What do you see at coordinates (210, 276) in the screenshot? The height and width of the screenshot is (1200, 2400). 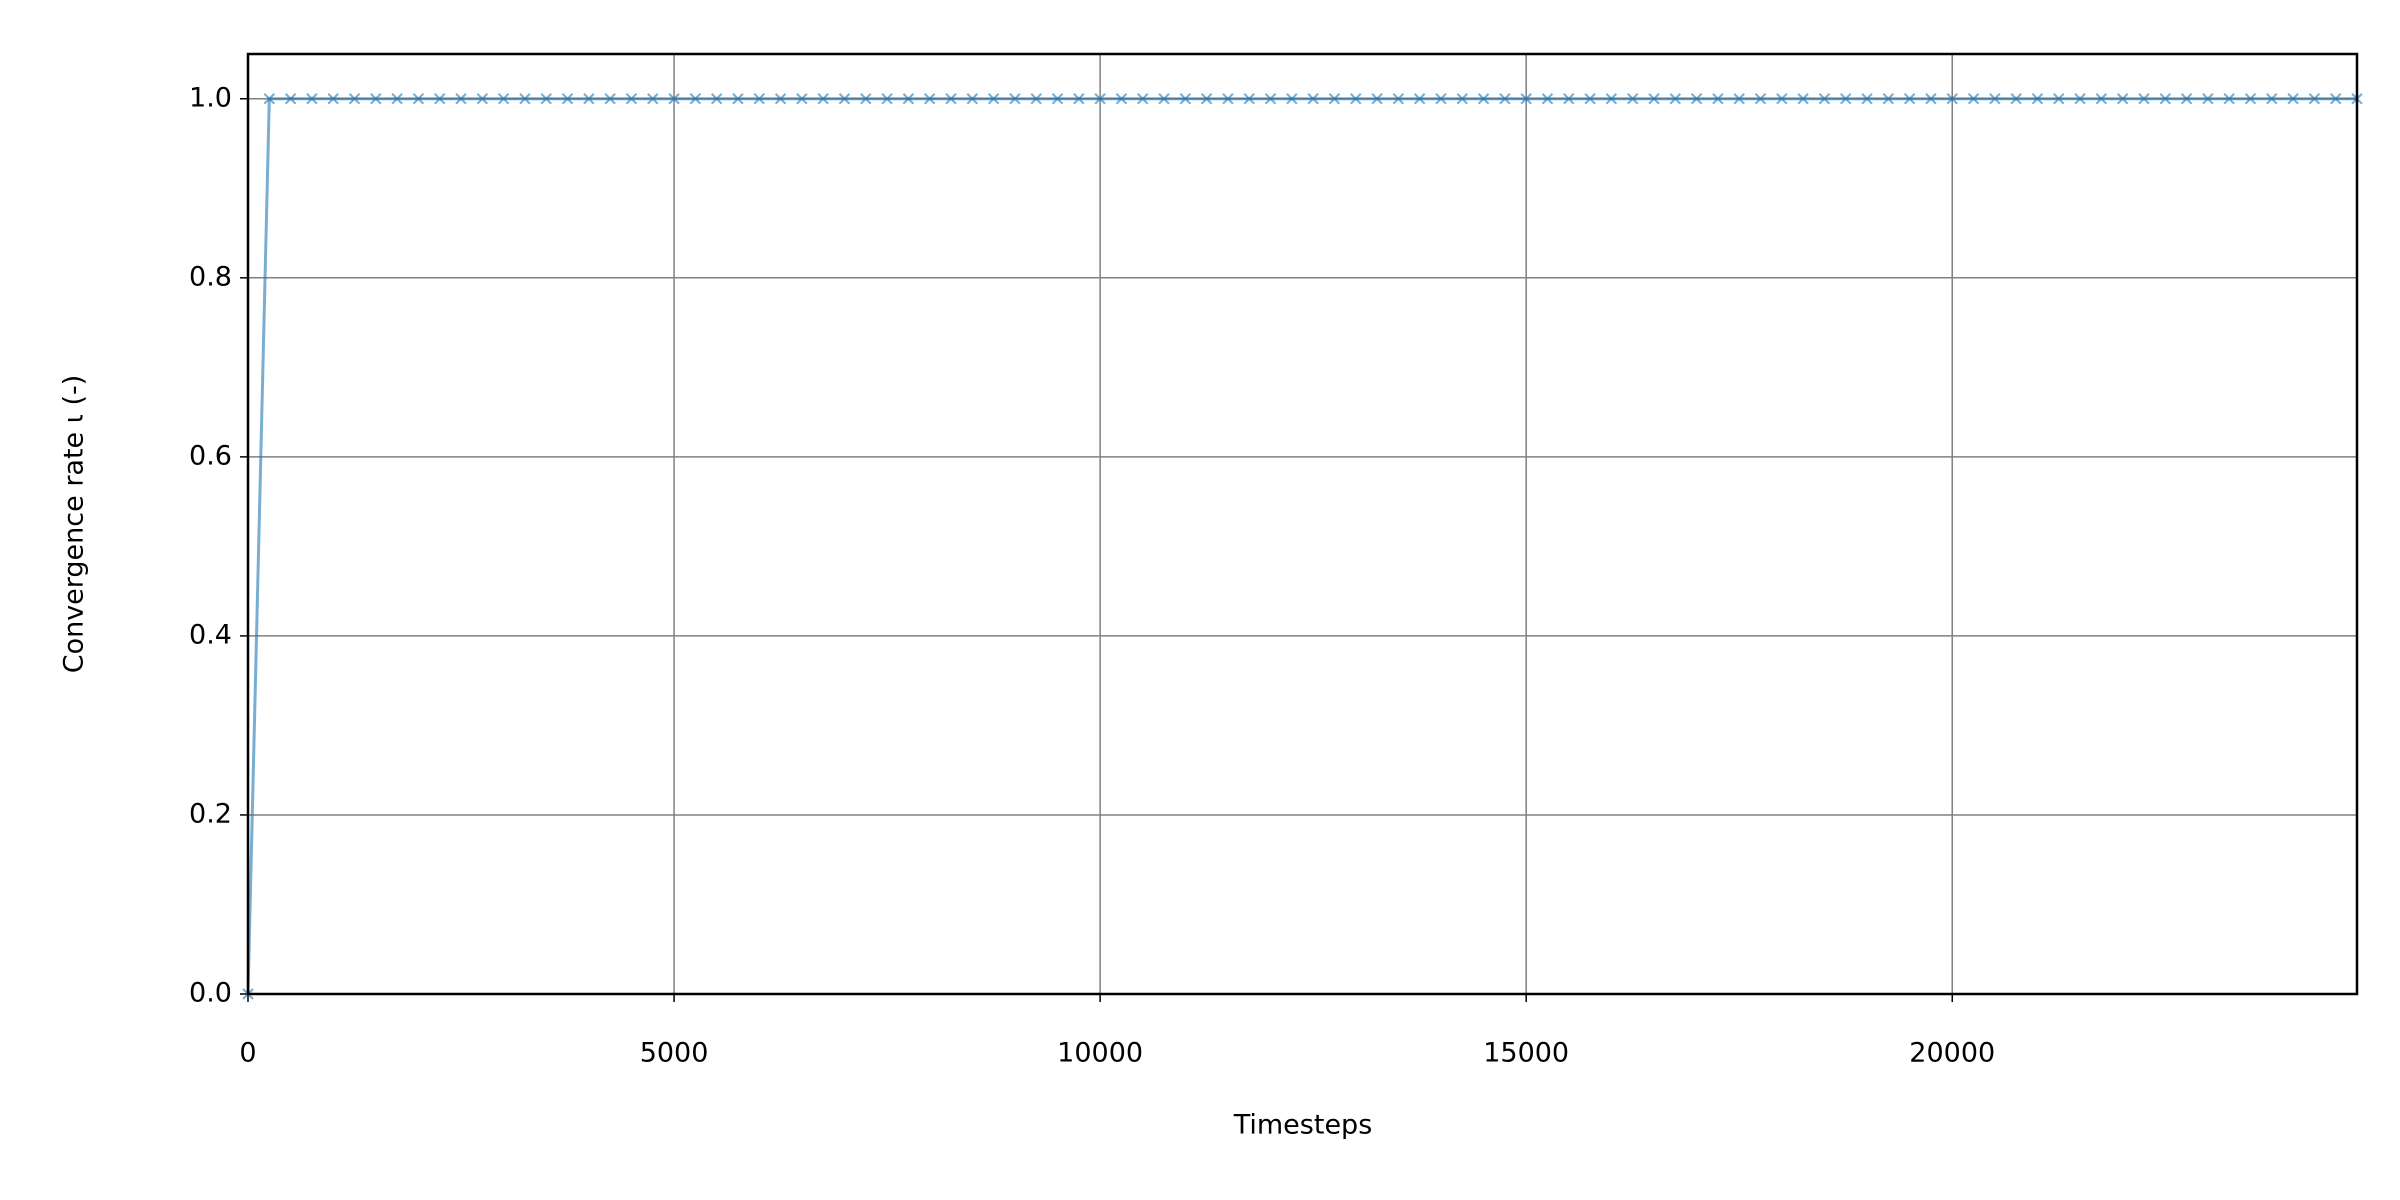 I see `y-tick-label: 0.8` at bounding box center [210, 276].